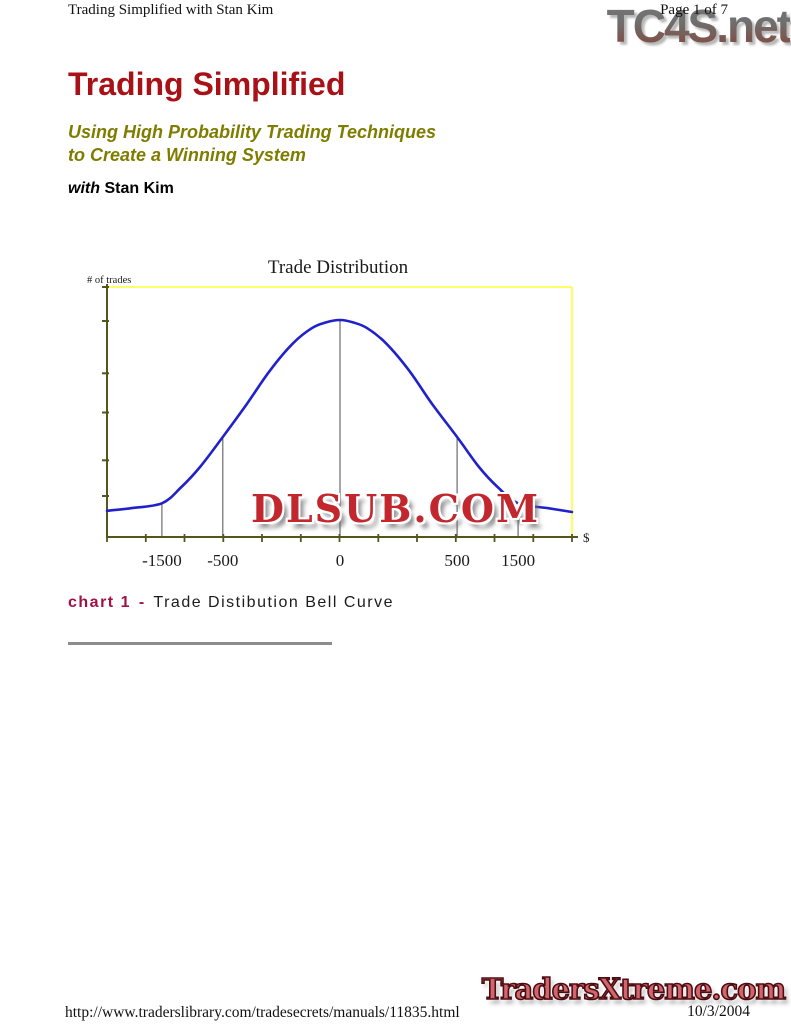 The width and height of the screenshot is (791, 1024). Describe the element at coordinates (586, 537) in the screenshot. I see `chart-x-axis-label: $` at that location.